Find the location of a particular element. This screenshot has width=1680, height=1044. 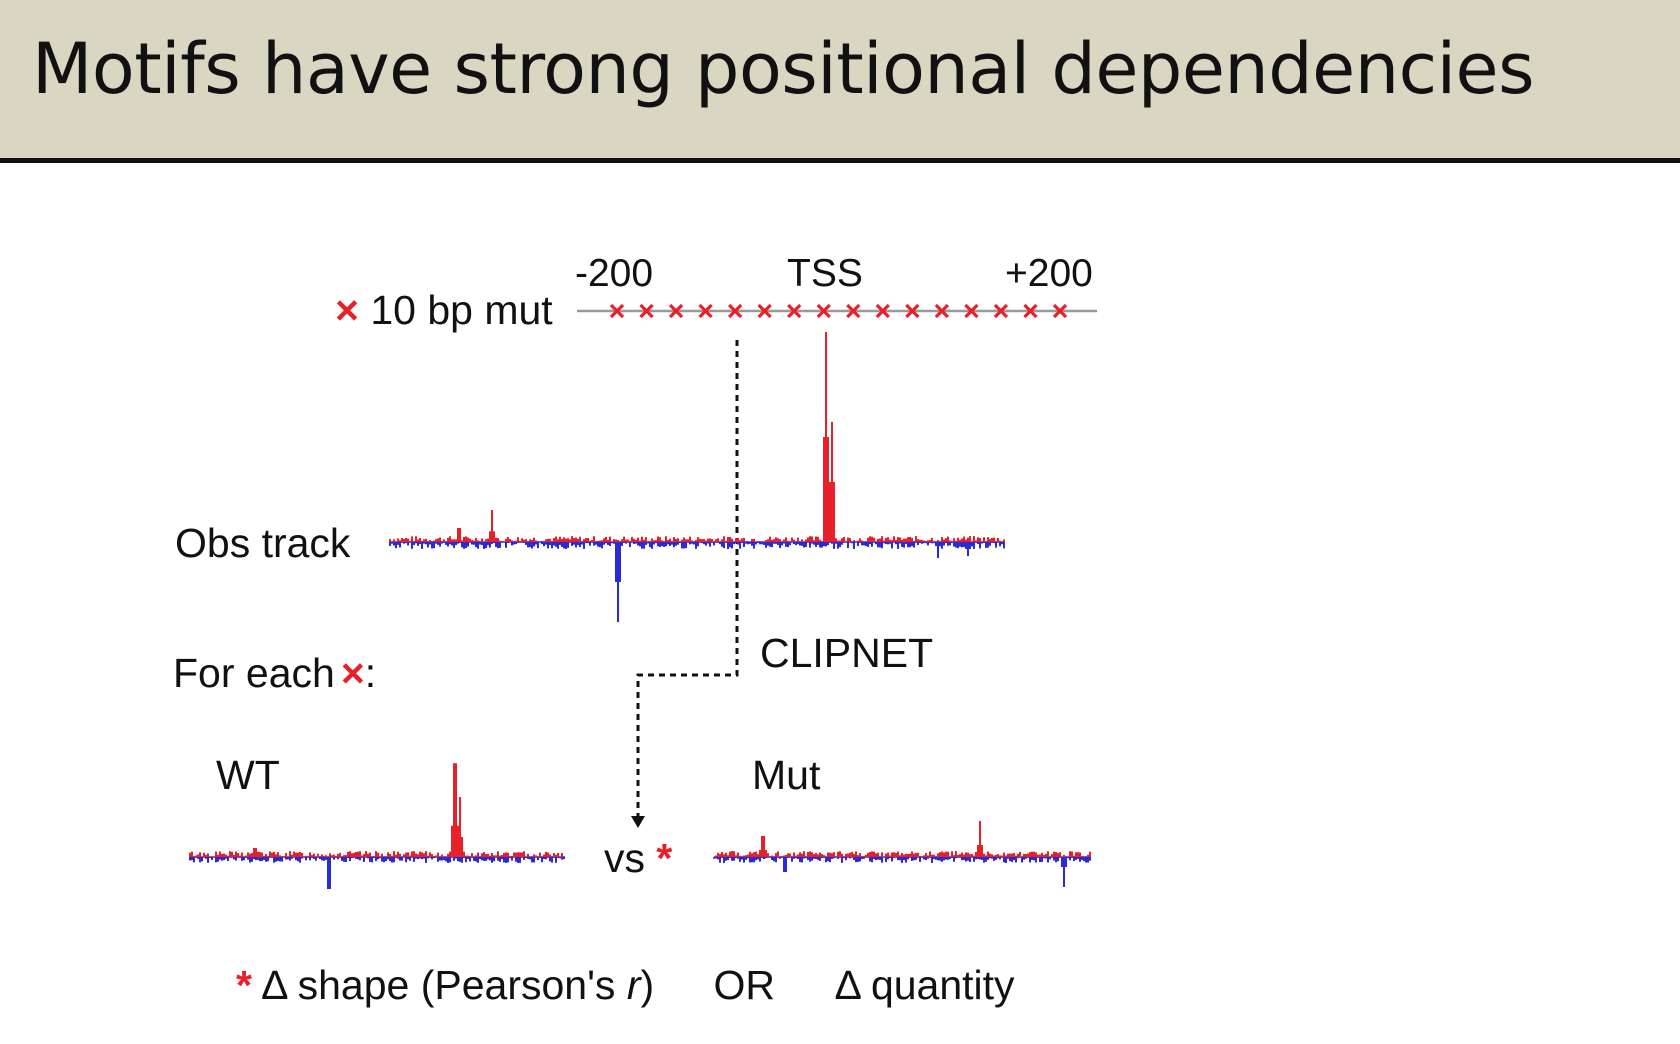

arrowhead is located at coordinates (638, 822).